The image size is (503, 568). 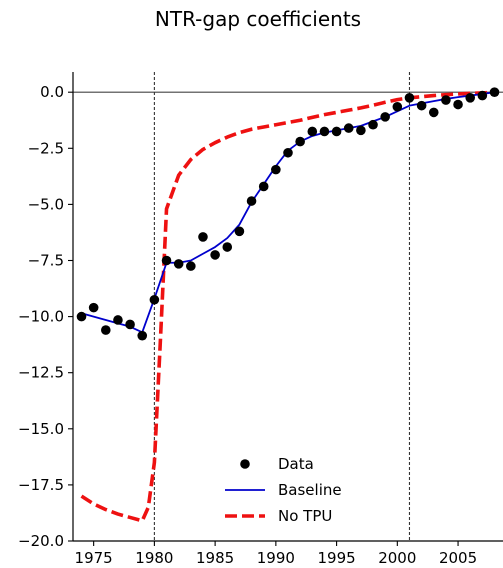 What do you see at coordinates (245, 464) in the screenshot?
I see `legend-marker-data` at bounding box center [245, 464].